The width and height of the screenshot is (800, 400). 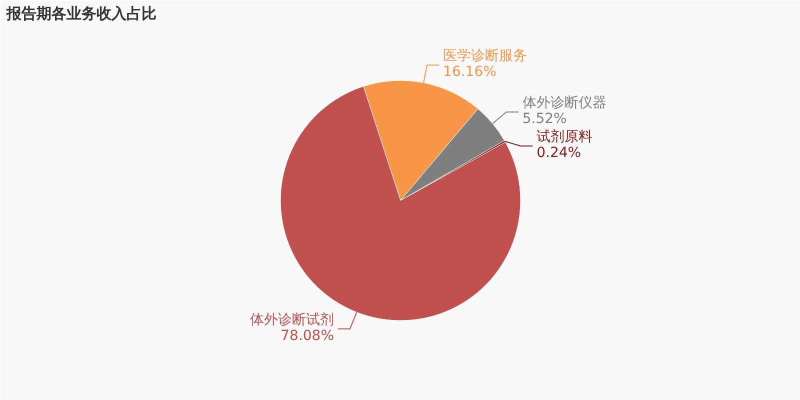 What do you see at coordinates (292, 320) in the screenshot?
I see `slice-label: 体外诊断试剂` at bounding box center [292, 320].